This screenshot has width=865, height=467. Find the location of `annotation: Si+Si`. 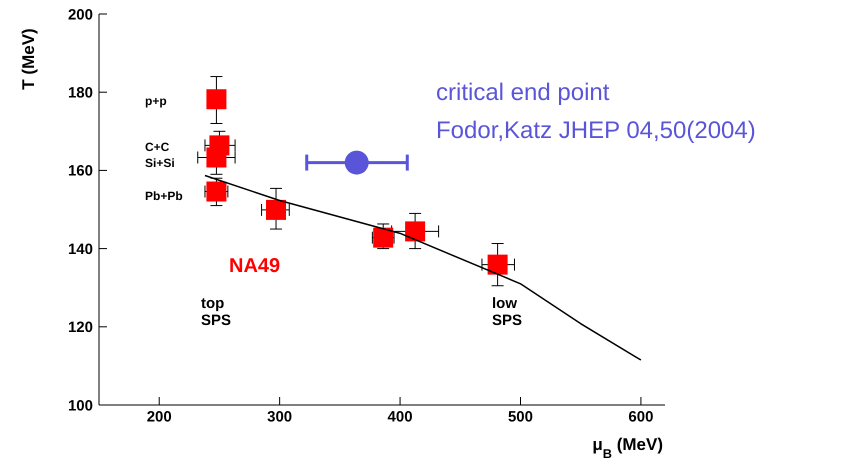

annotation: Si+Si is located at coordinates (160, 163).